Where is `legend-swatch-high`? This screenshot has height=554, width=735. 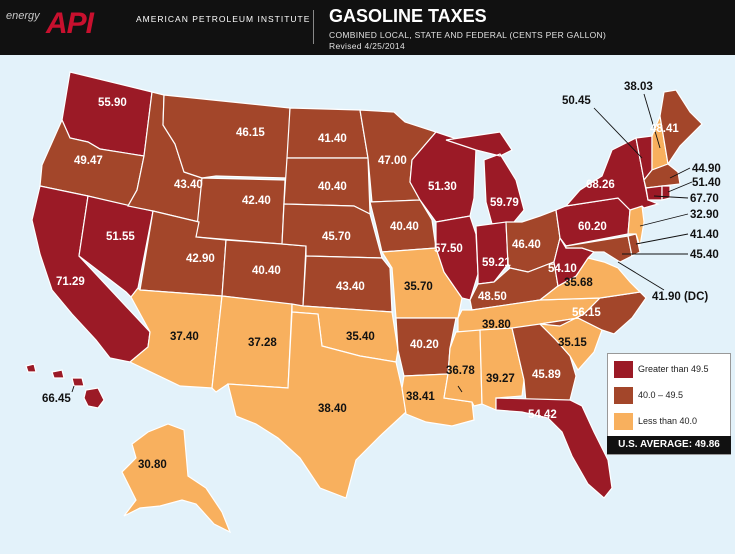
legend-swatch-high is located at coordinates (623, 369).